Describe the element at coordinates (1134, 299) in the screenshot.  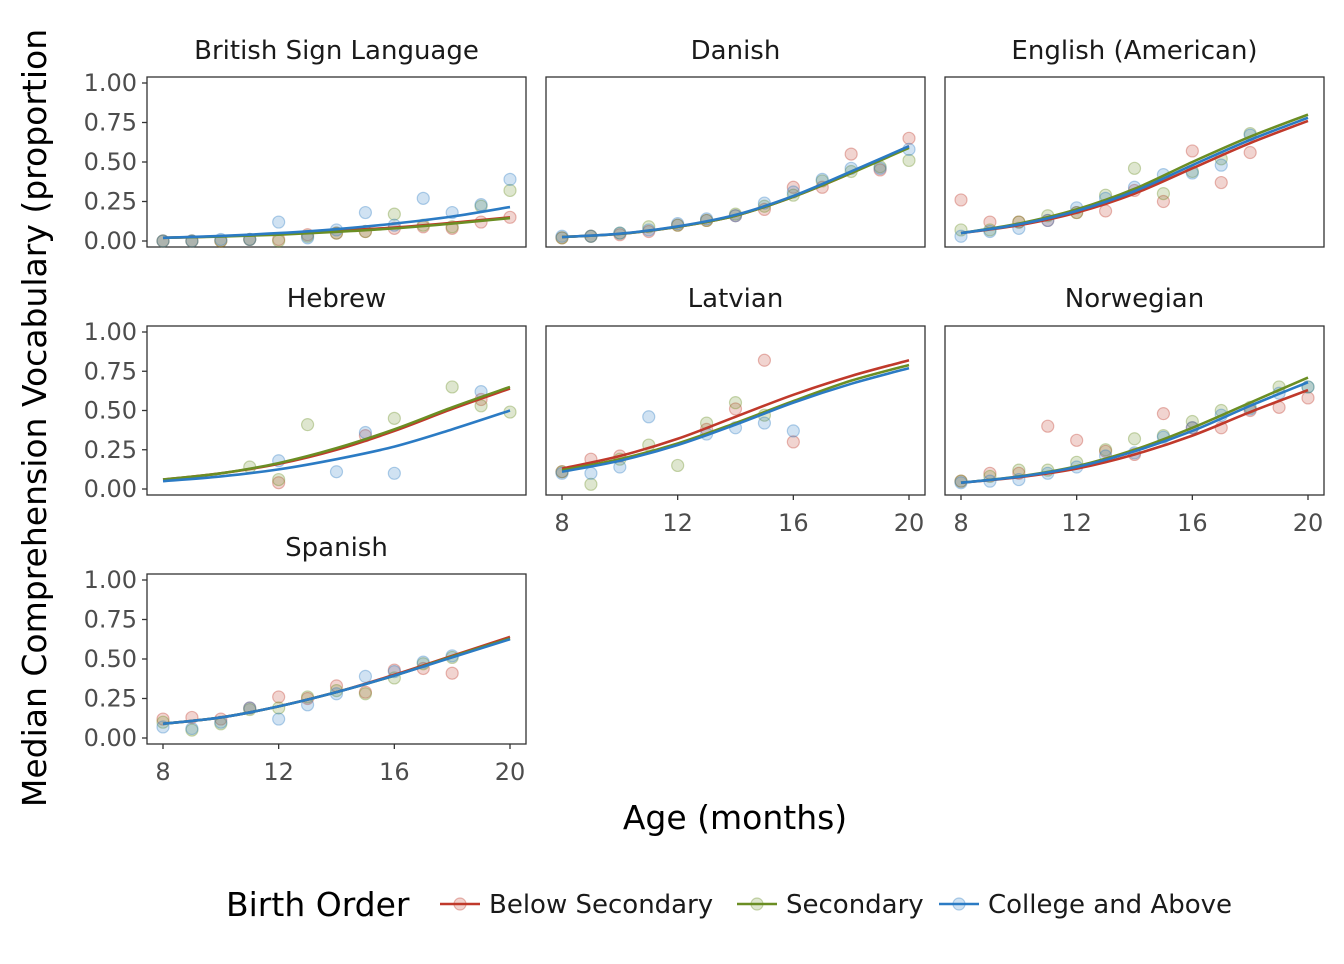
I see `facet-title: Norwegian` at that location.